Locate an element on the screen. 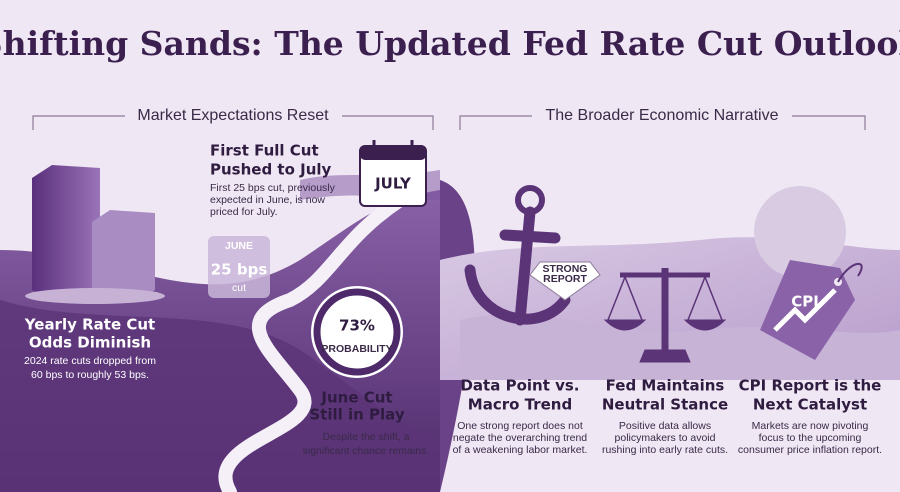 The height and width of the screenshot is (492, 900). calendar-icon is located at coordinates (393, 173).